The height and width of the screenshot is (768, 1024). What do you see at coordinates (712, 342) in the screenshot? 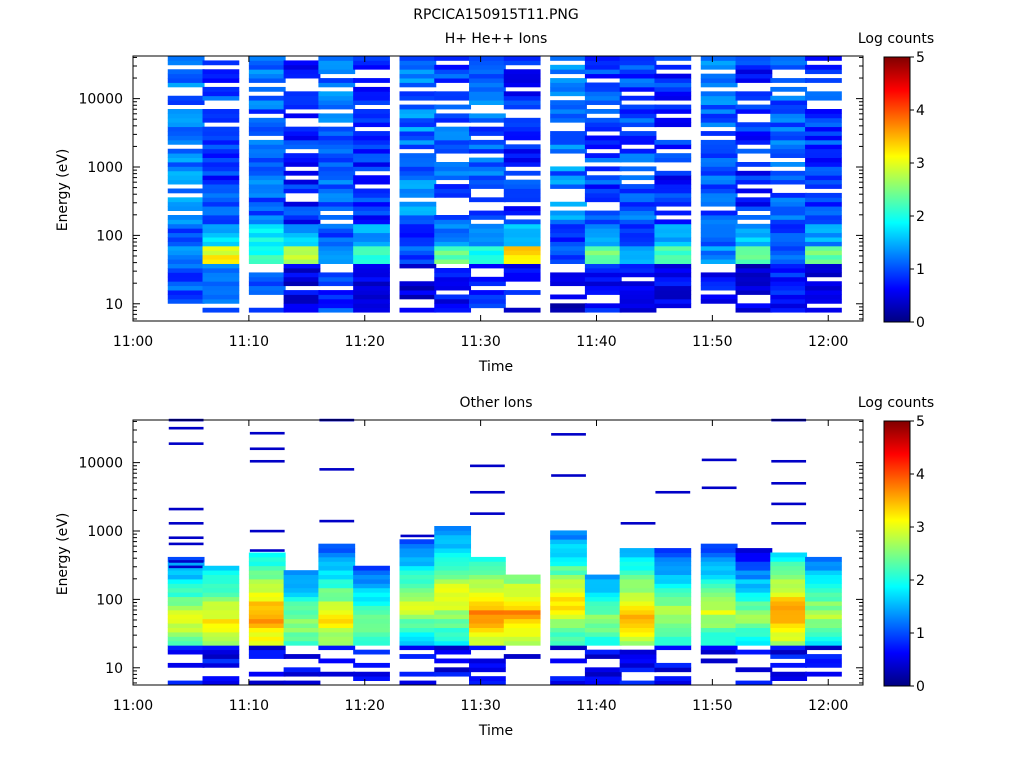
I see `x-tick-label: 11:50` at bounding box center [712, 342].